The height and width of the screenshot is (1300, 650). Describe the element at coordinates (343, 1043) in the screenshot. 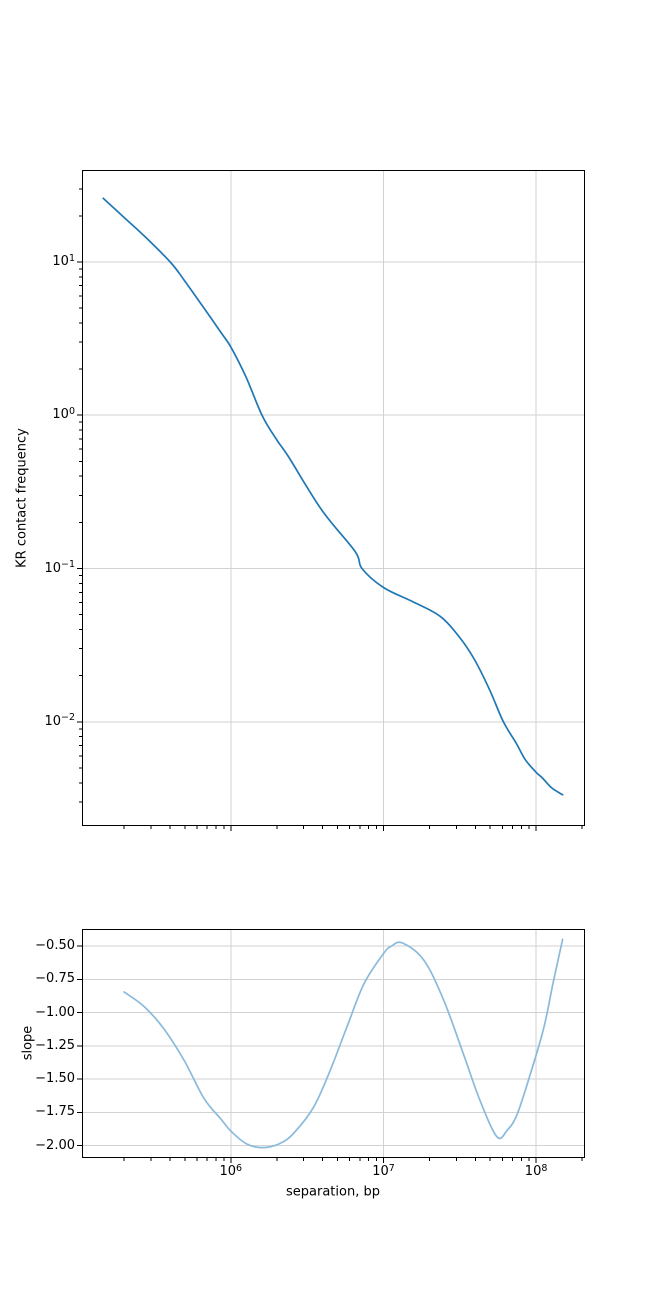

I see `curve-slope` at that location.